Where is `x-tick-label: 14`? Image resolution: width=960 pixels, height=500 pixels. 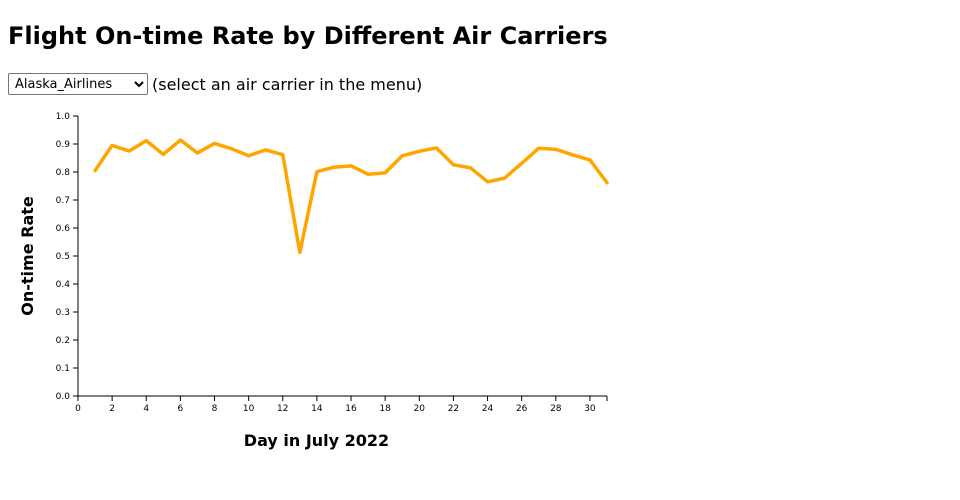 x-tick-label: 14 is located at coordinates (317, 409).